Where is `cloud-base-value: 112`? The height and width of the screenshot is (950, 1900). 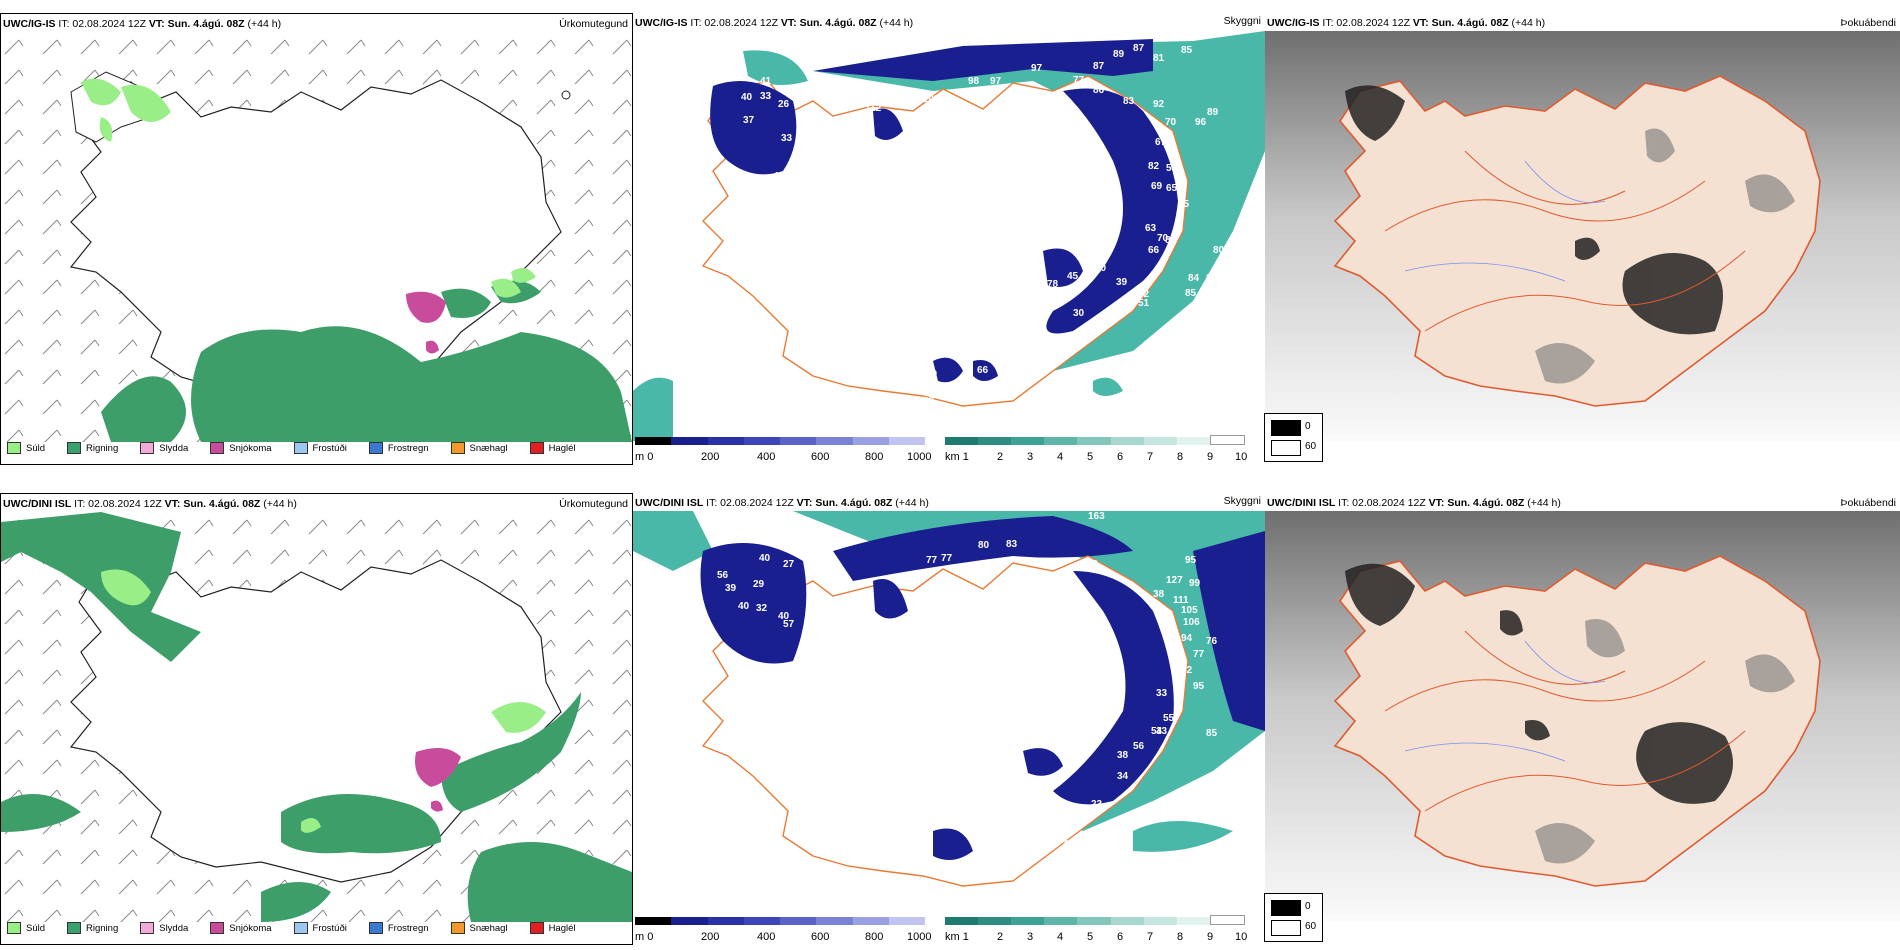
cloud-base-value: 112 is located at coordinates (873, 108).